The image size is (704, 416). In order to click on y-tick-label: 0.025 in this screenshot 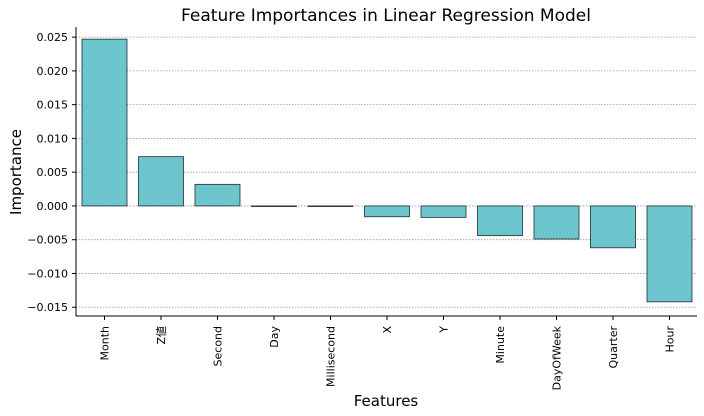, I will do `click(53, 37)`.